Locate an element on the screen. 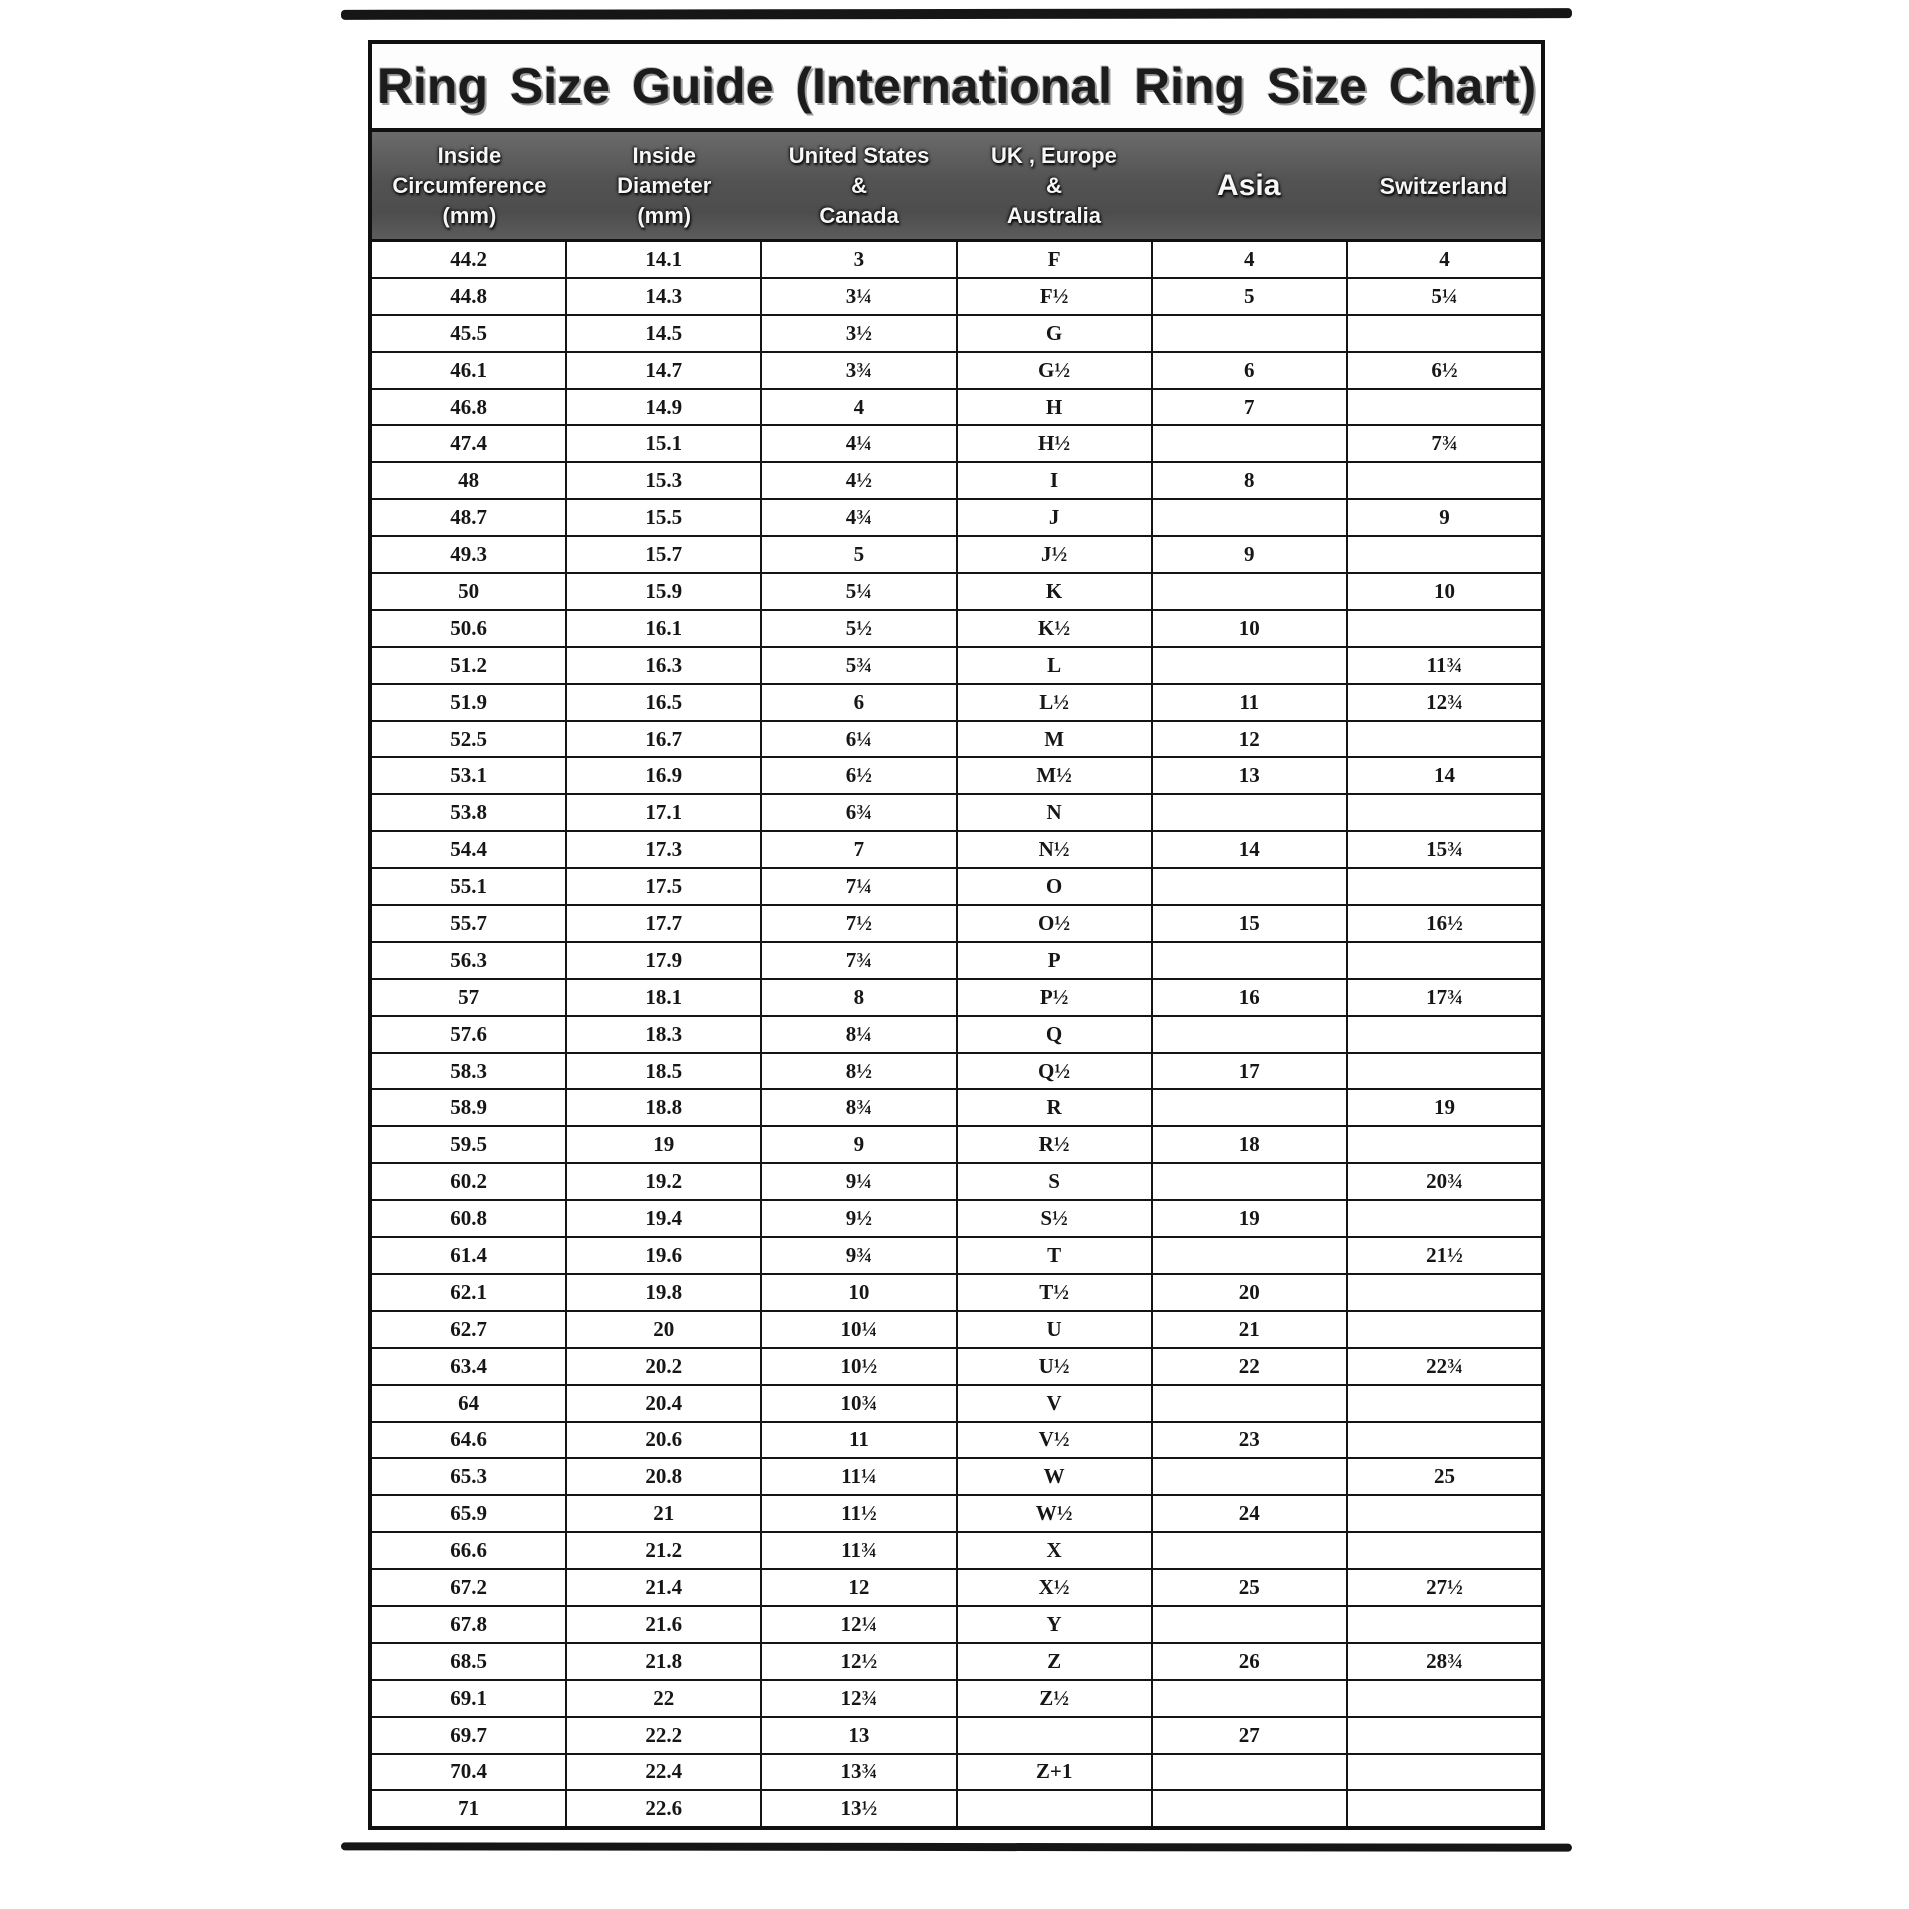 The width and height of the screenshot is (1909, 1909). table-row: 68.5 21.8 12½ Z 26 28¾ is located at coordinates (956, 1662).